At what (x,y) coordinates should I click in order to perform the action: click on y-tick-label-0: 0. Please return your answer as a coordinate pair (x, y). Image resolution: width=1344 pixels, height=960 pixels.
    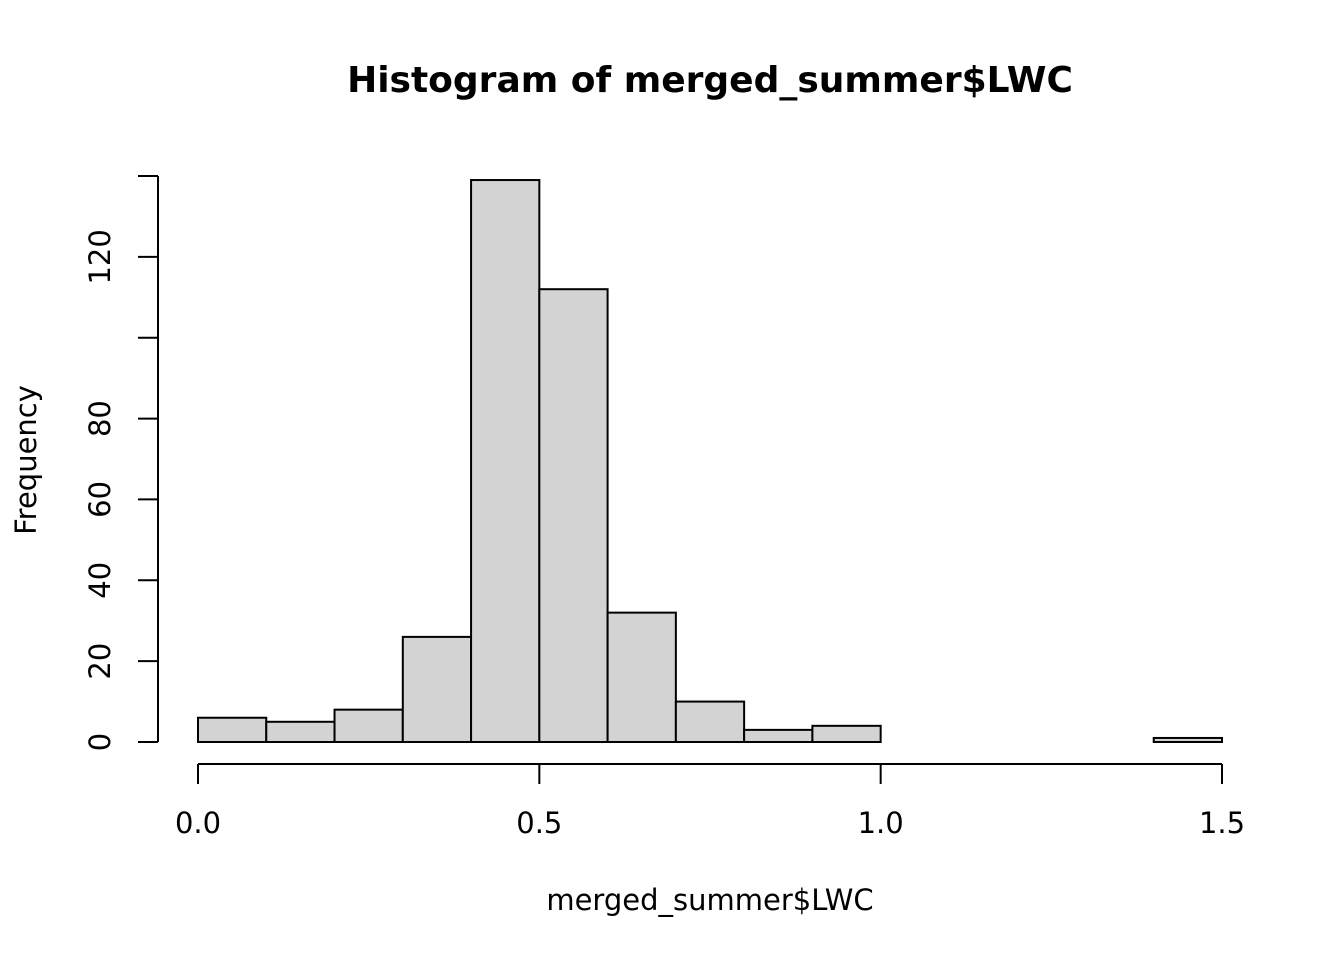
    Looking at the image, I should click on (100, 742).